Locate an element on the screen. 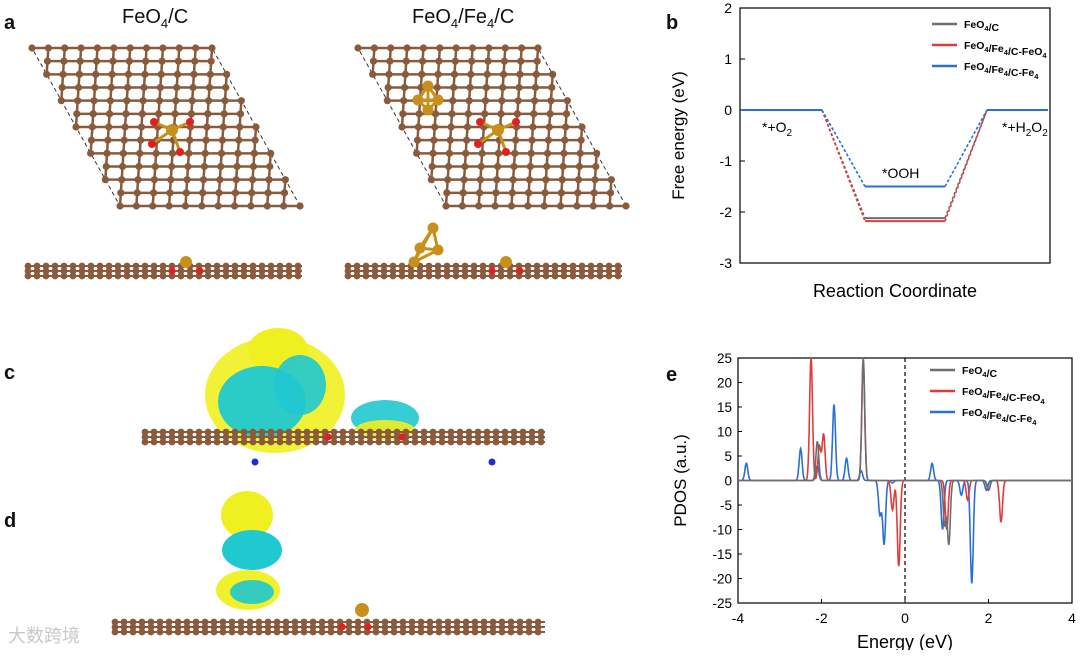 The image size is (1080, 657). oxygen-atom is located at coordinates (492, 271).